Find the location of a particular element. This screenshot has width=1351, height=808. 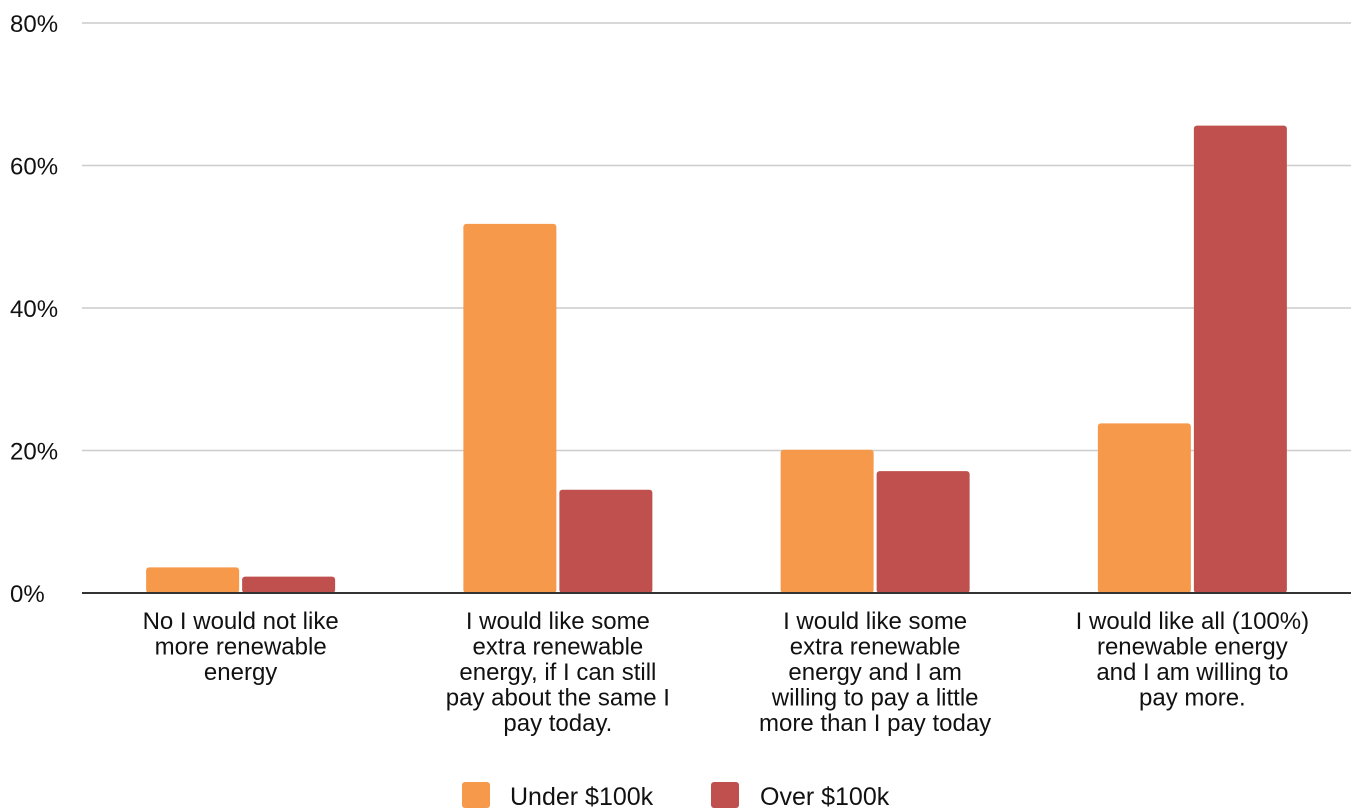

x-category-label-line: energy, if I can still is located at coordinates (557, 672).